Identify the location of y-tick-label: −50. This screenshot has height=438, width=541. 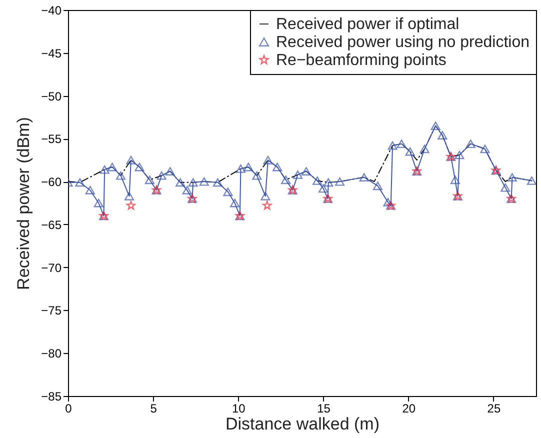
(51, 96).